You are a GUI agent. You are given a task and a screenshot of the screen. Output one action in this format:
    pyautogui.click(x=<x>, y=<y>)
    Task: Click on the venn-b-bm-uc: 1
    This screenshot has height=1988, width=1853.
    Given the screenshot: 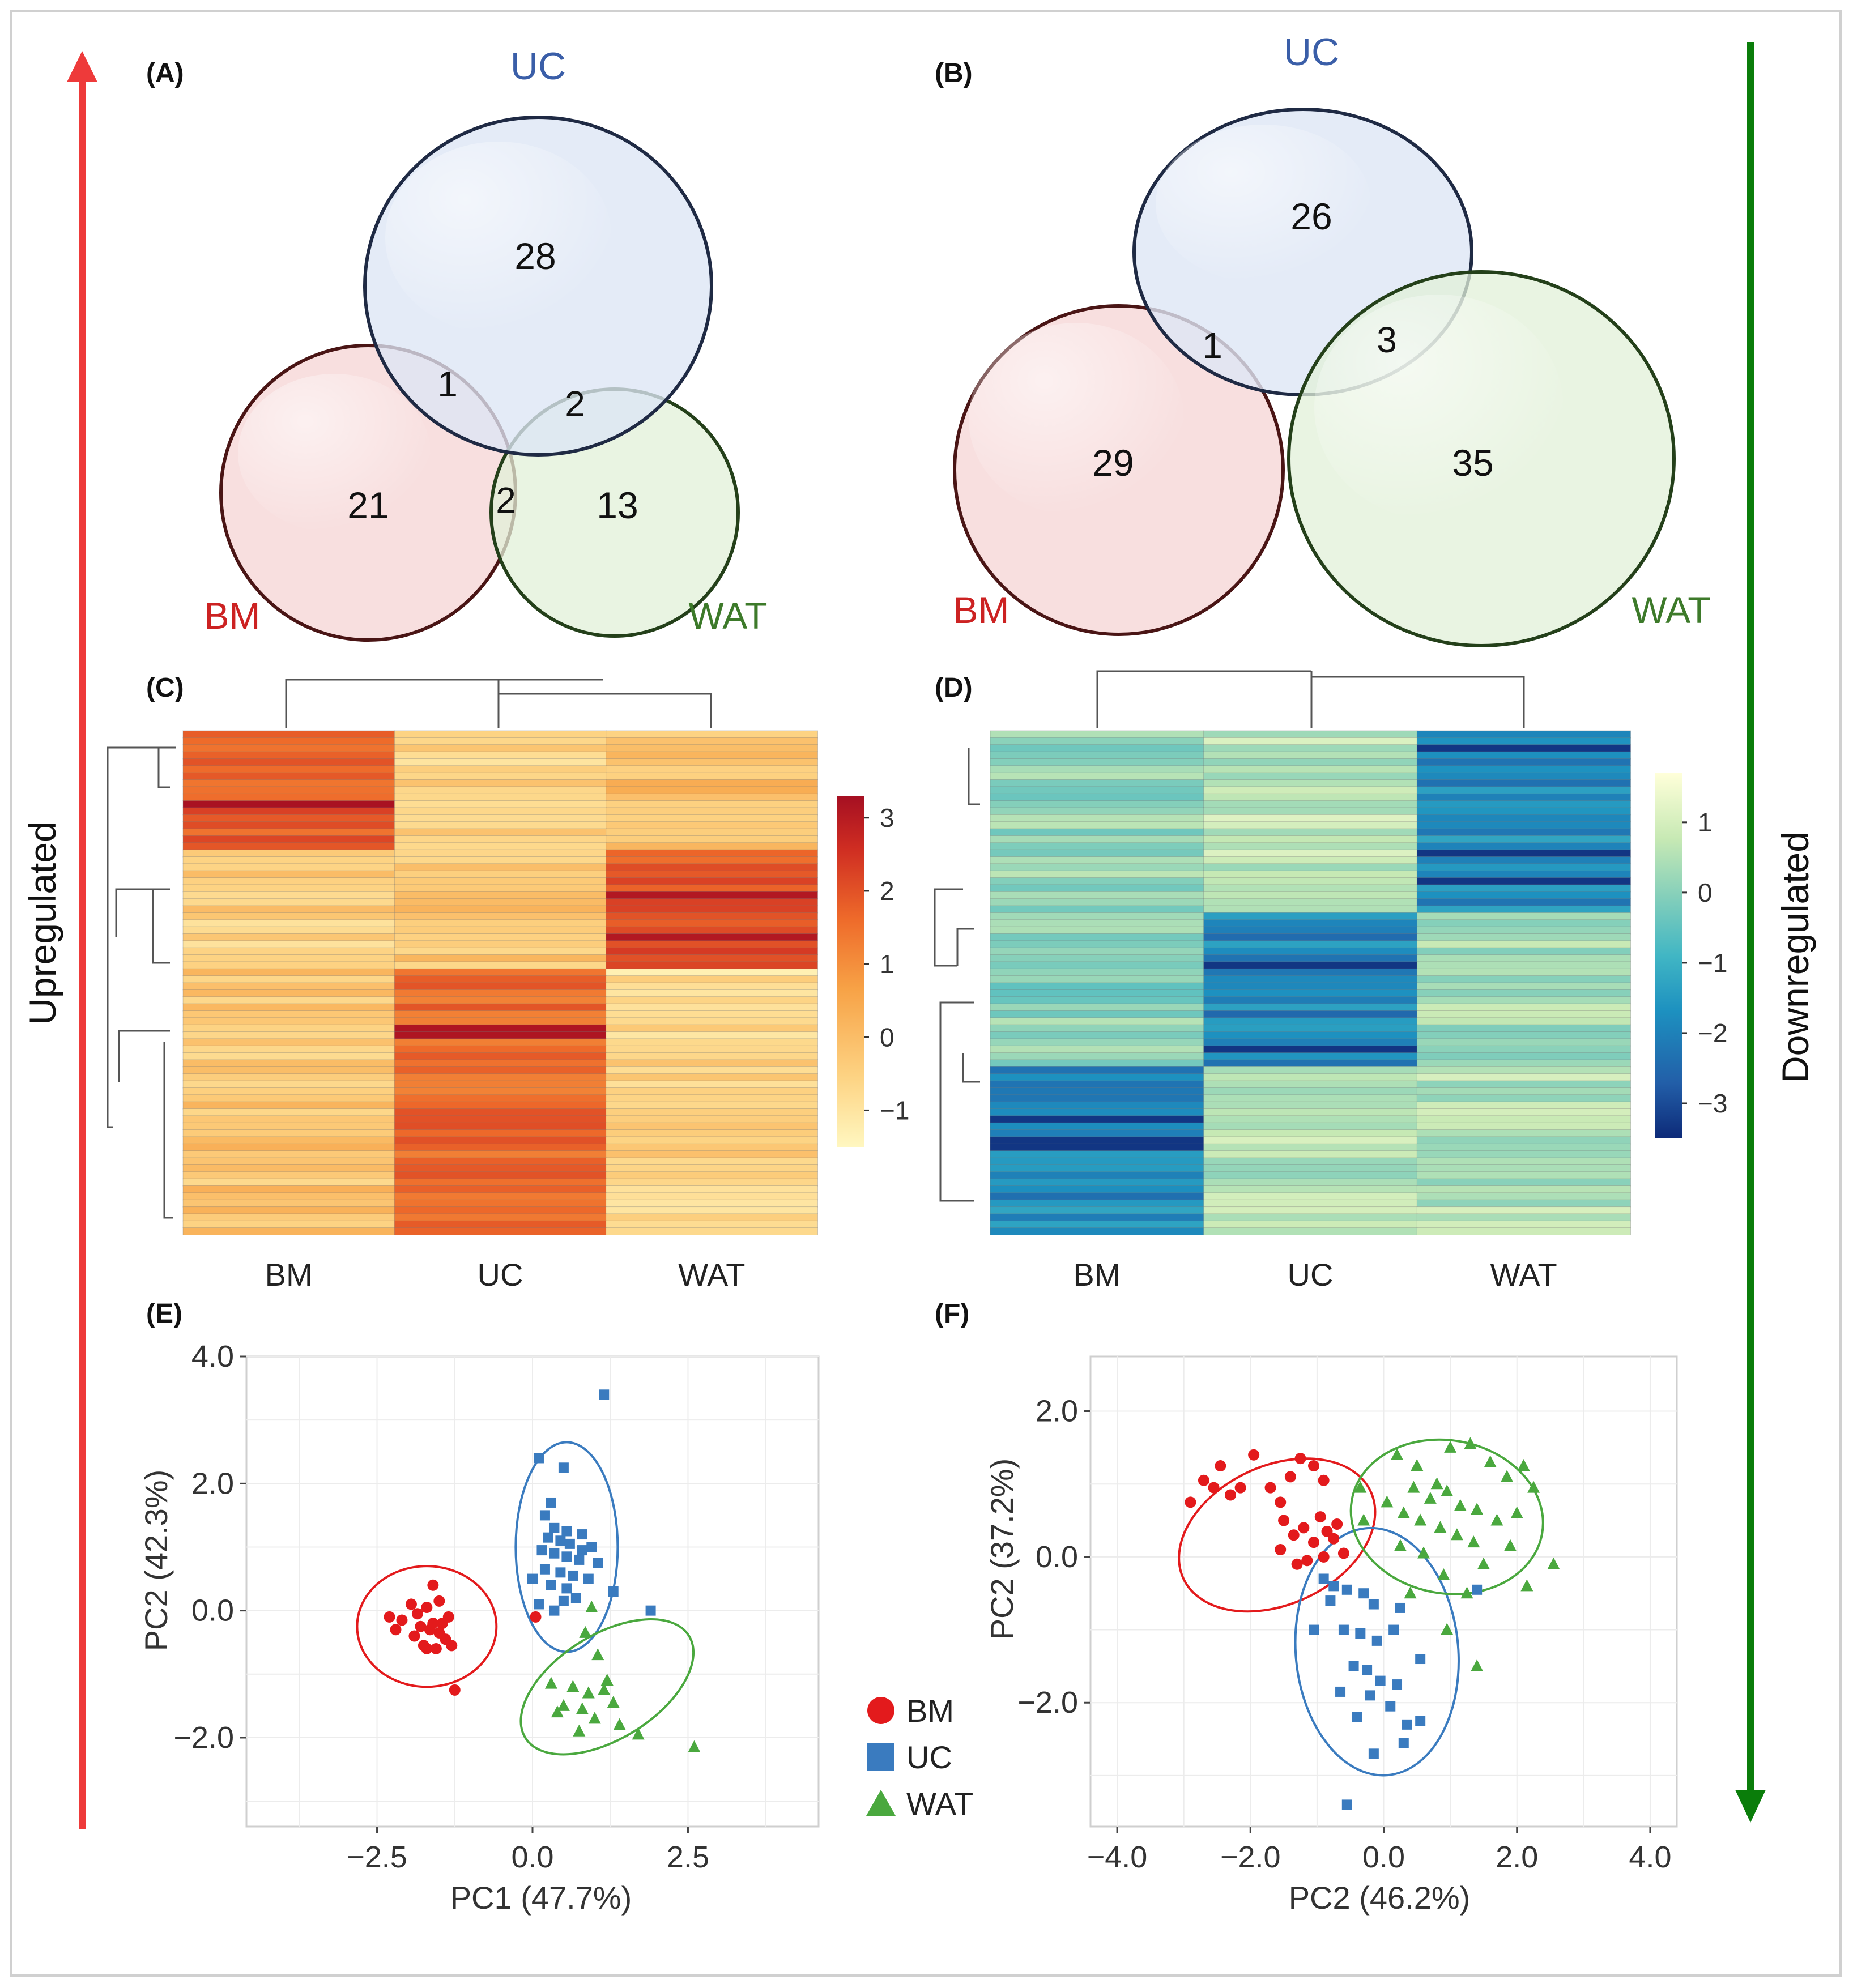 What is the action you would take?
    pyautogui.click(x=1212, y=345)
    